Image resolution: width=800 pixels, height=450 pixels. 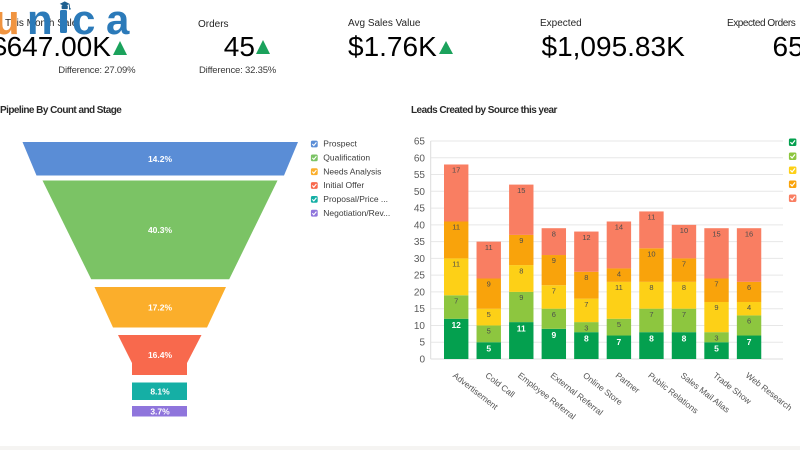 I want to click on svg-text: 25, so click(x=420, y=276).